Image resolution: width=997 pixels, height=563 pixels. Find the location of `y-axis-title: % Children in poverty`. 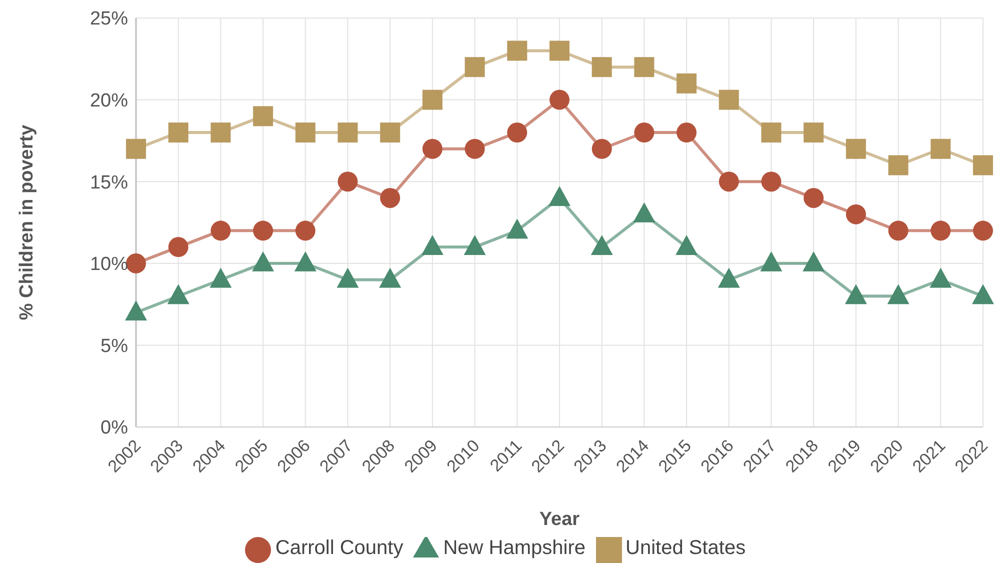

y-axis-title: % Children in poverty is located at coordinates (27, 222).